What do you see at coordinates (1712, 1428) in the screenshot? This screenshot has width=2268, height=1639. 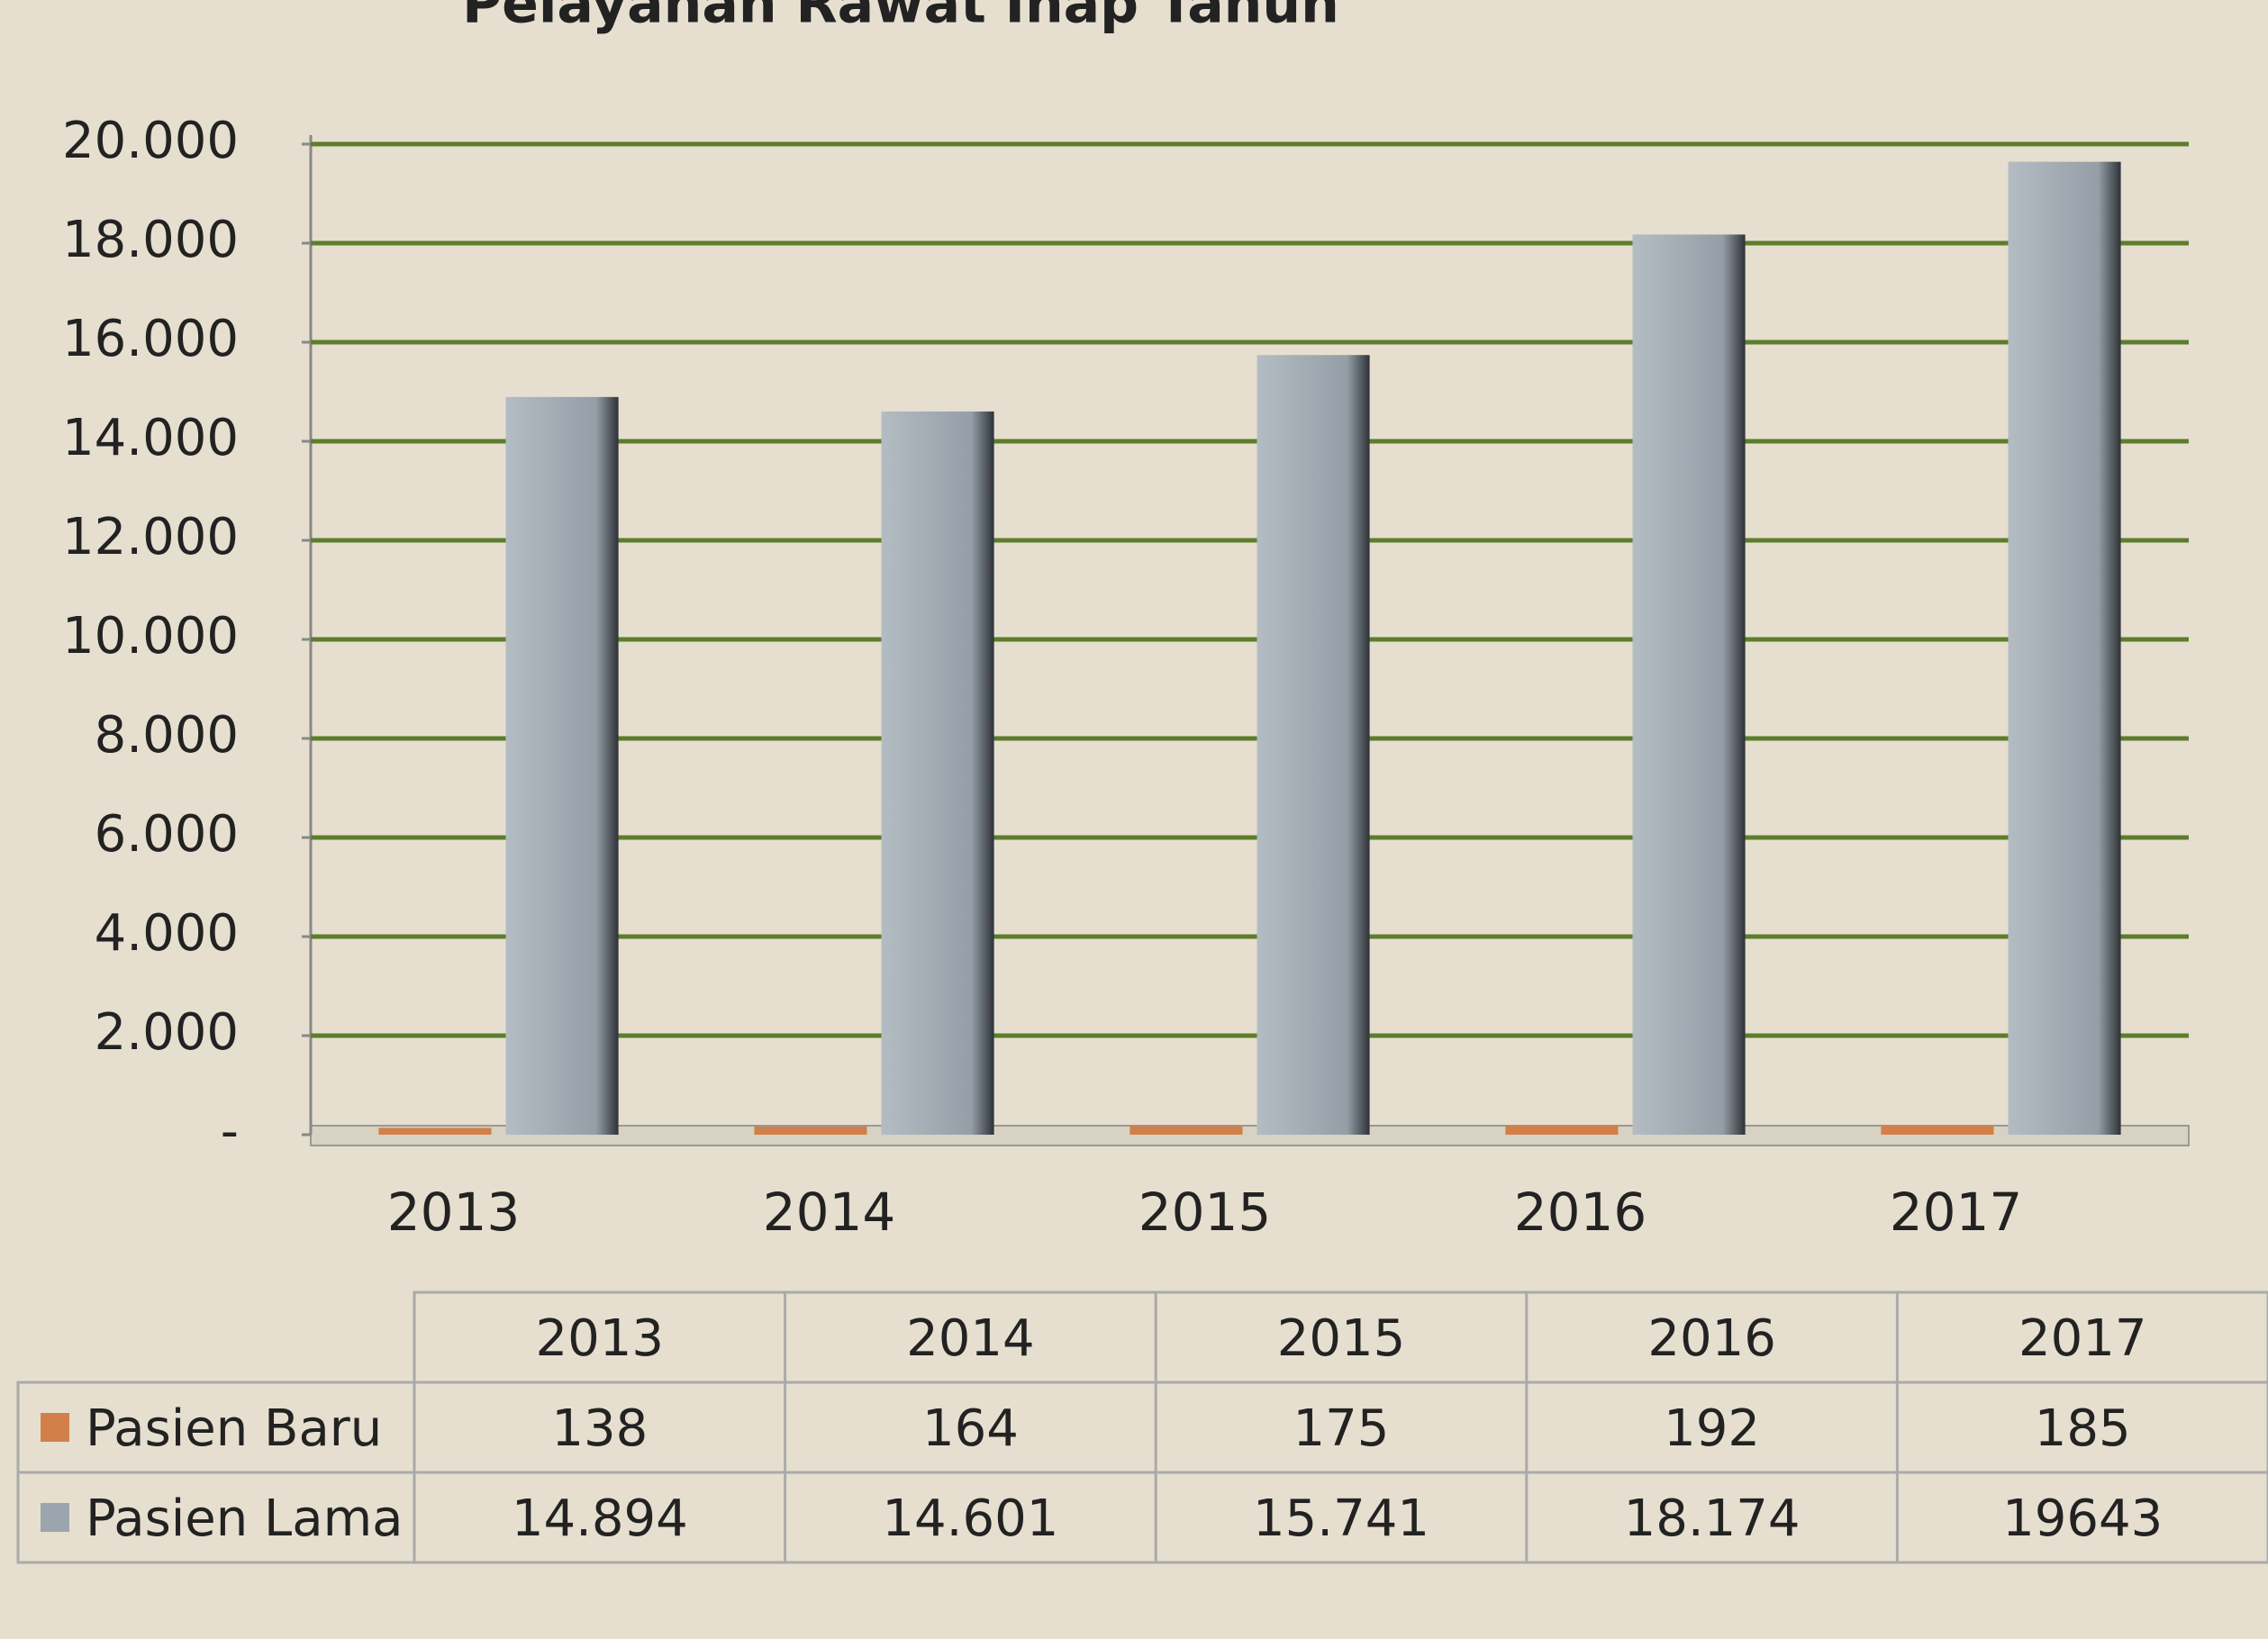 I see `table-value: 192` at bounding box center [1712, 1428].